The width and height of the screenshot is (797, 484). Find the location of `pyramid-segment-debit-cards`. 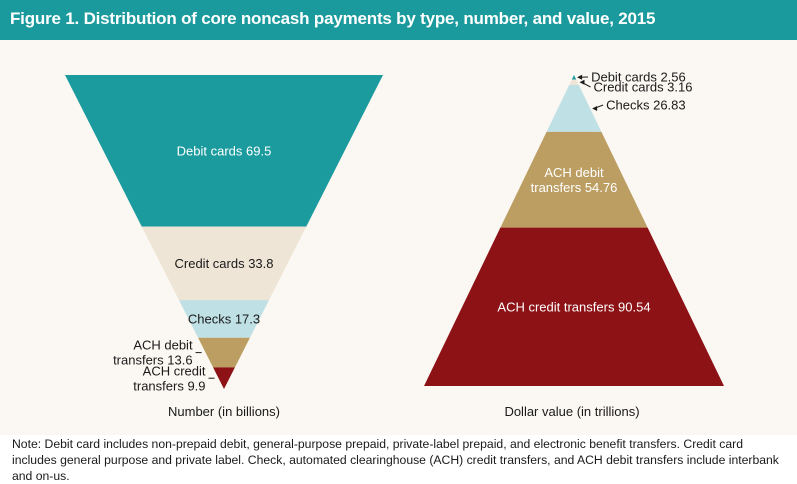

pyramid-segment-debit-cards is located at coordinates (574, 77).